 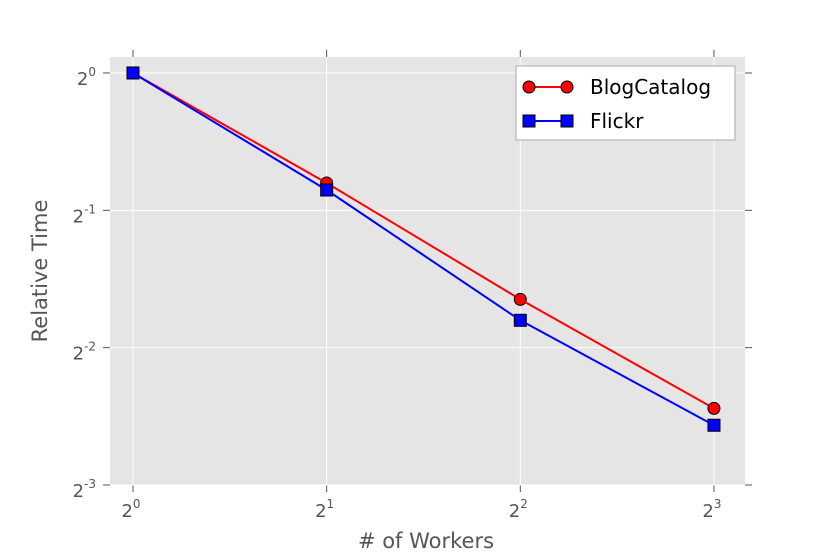 I want to click on tick-label: 2-1, so click(x=84, y=214).